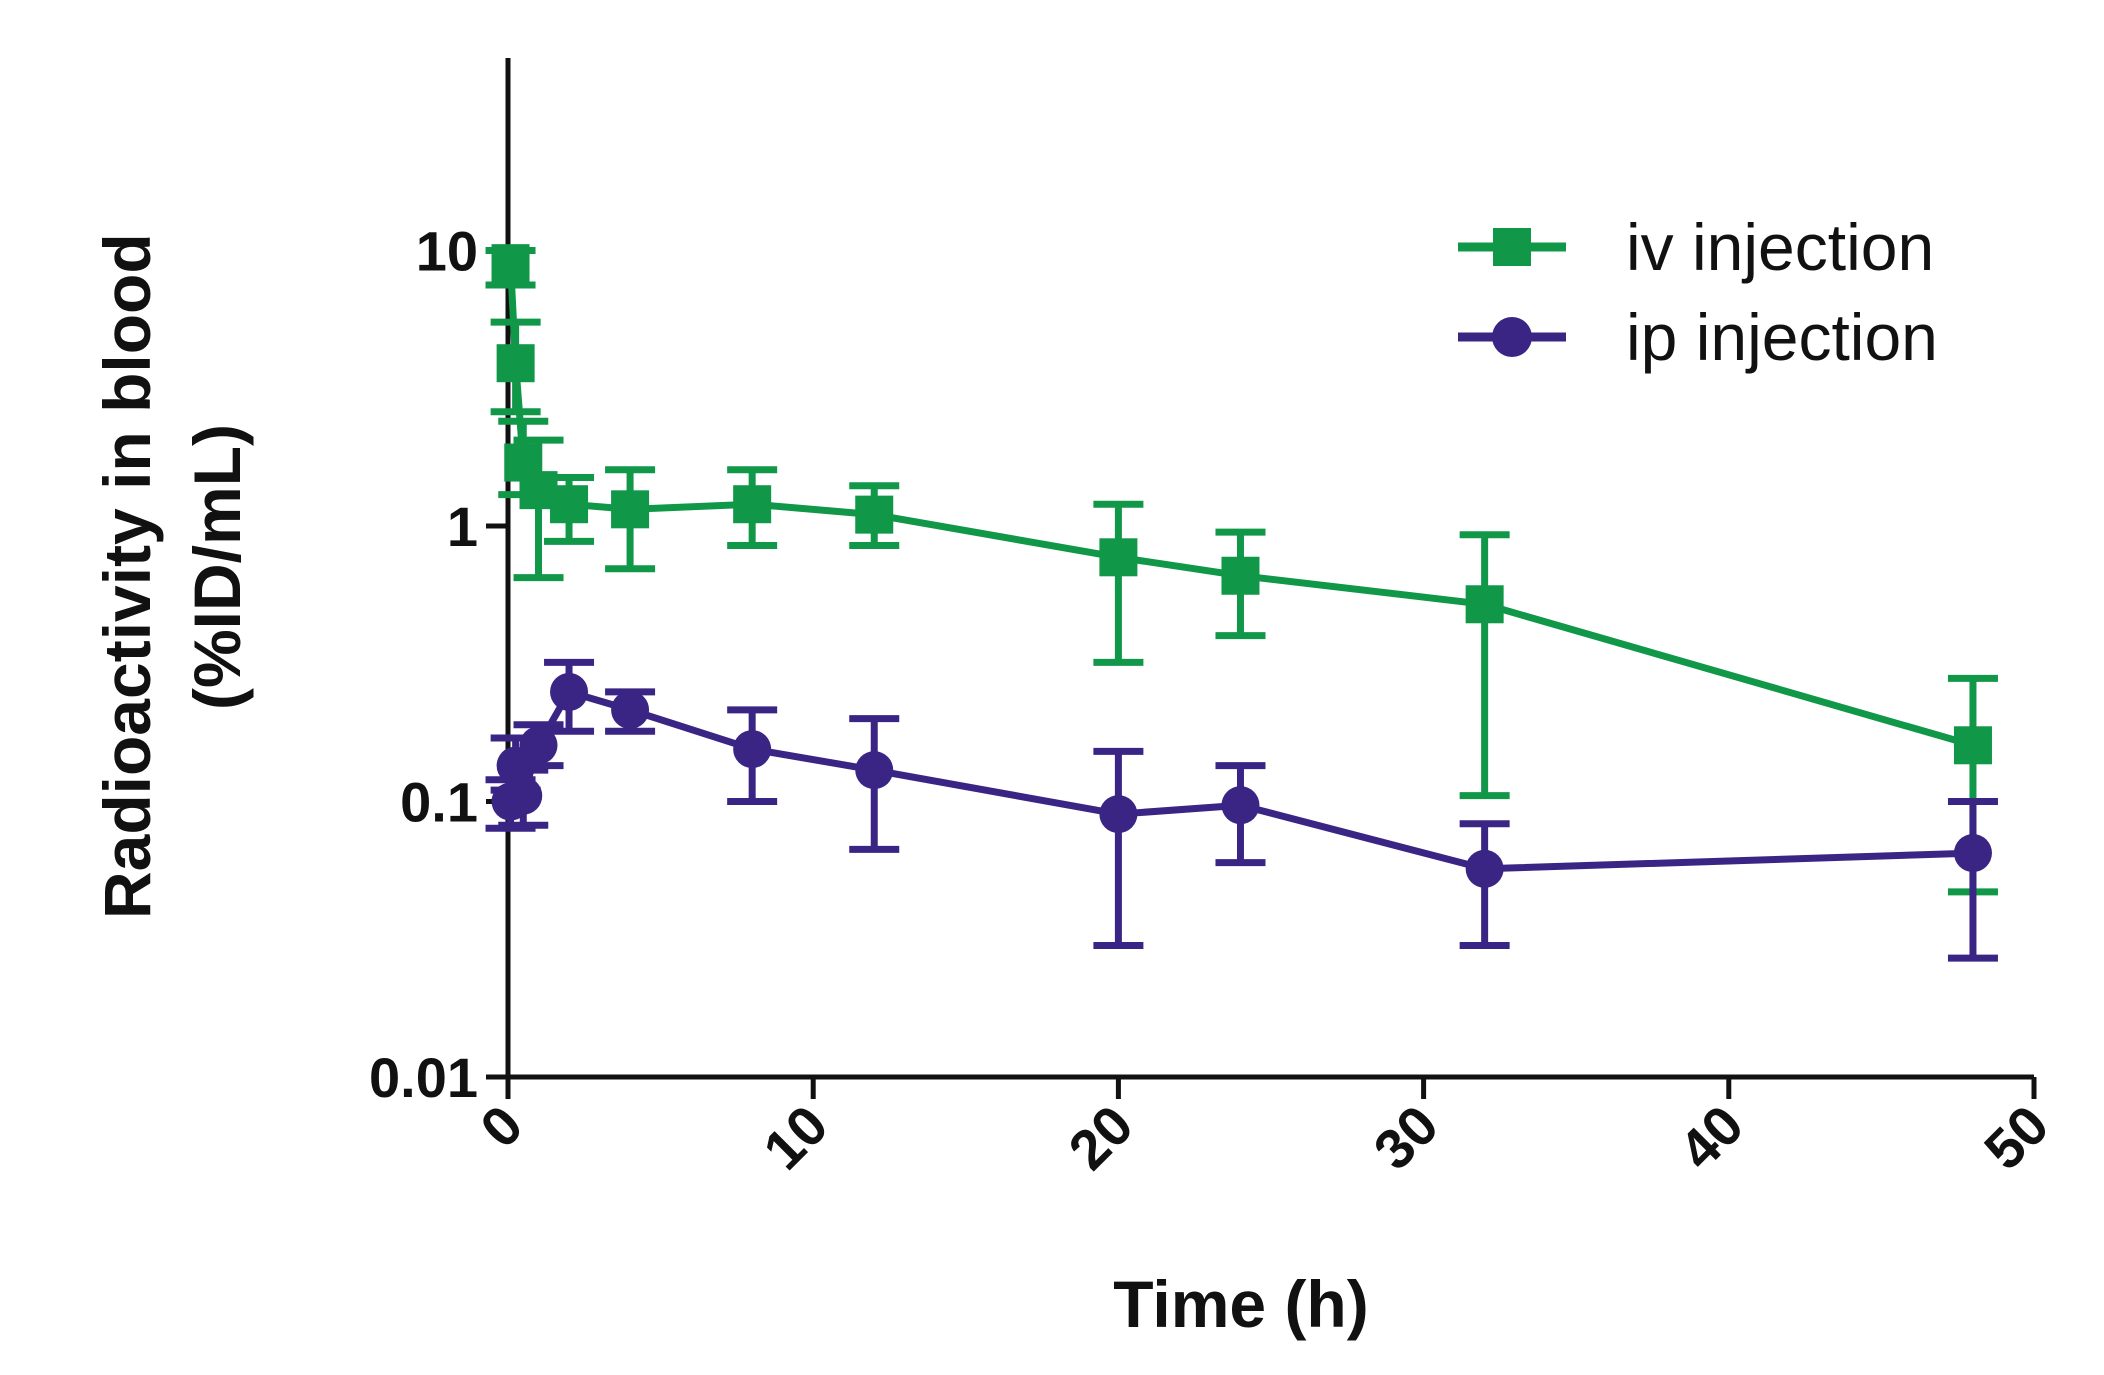  Describe the element at coordinates (1782, 337) in the screenshot. I see `legend-ip-label: ip injection` at that location.